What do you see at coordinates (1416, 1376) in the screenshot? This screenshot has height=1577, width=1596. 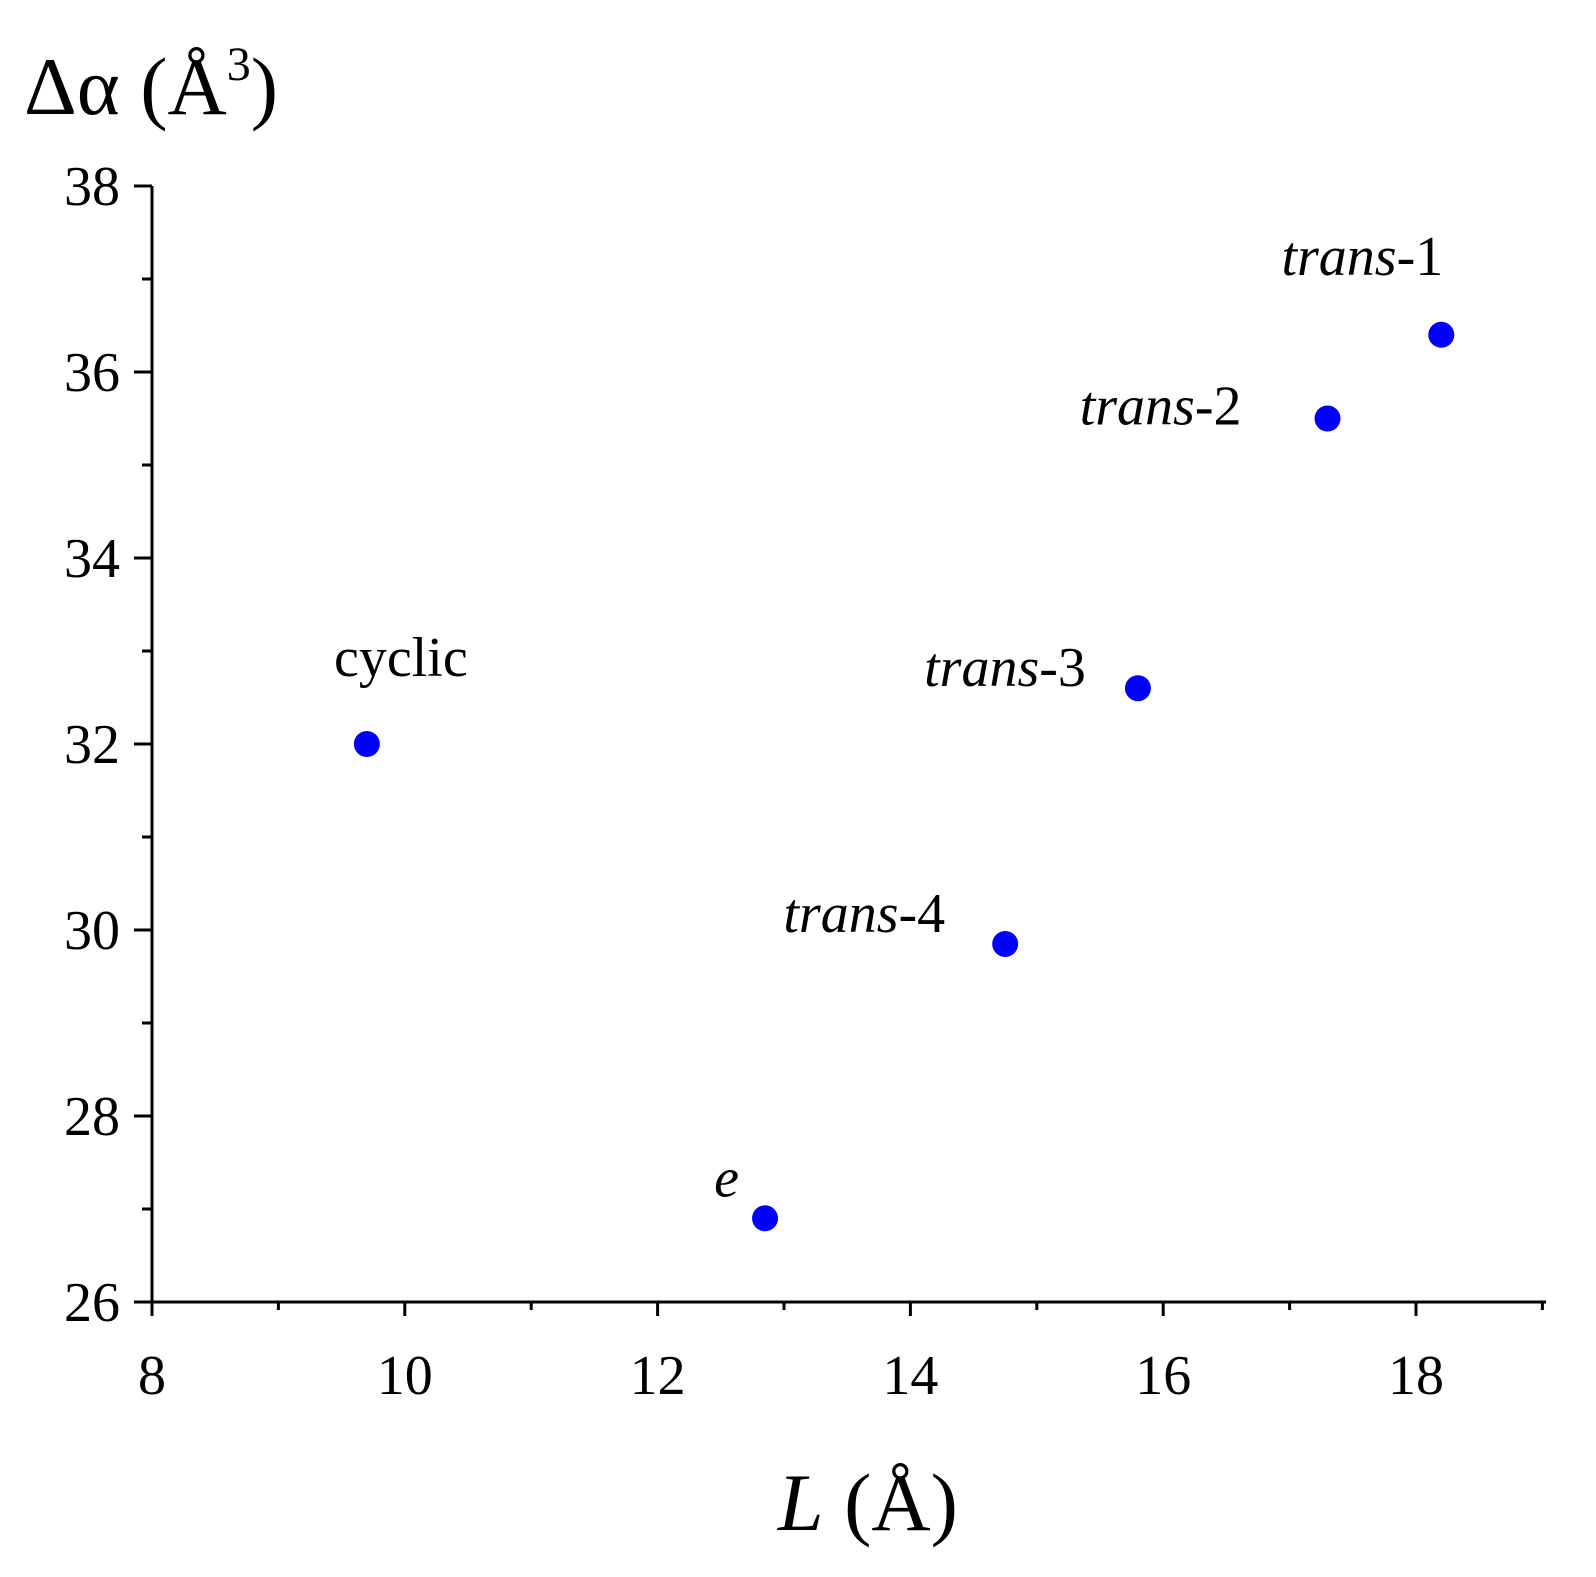 I see `x-tick-label: 18` at bounding box center [1416, 1376].